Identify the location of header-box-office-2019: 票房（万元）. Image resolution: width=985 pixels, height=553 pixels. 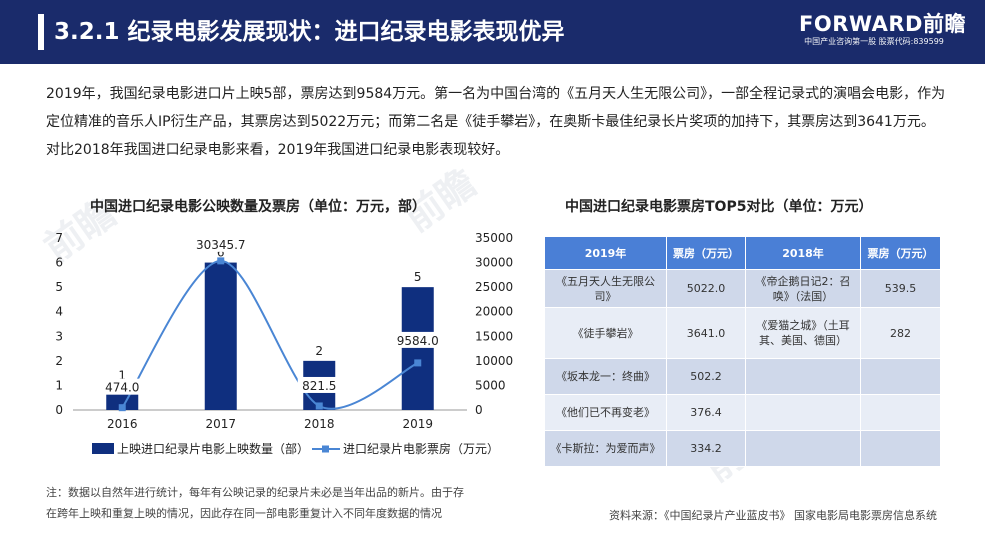
(706, 253).